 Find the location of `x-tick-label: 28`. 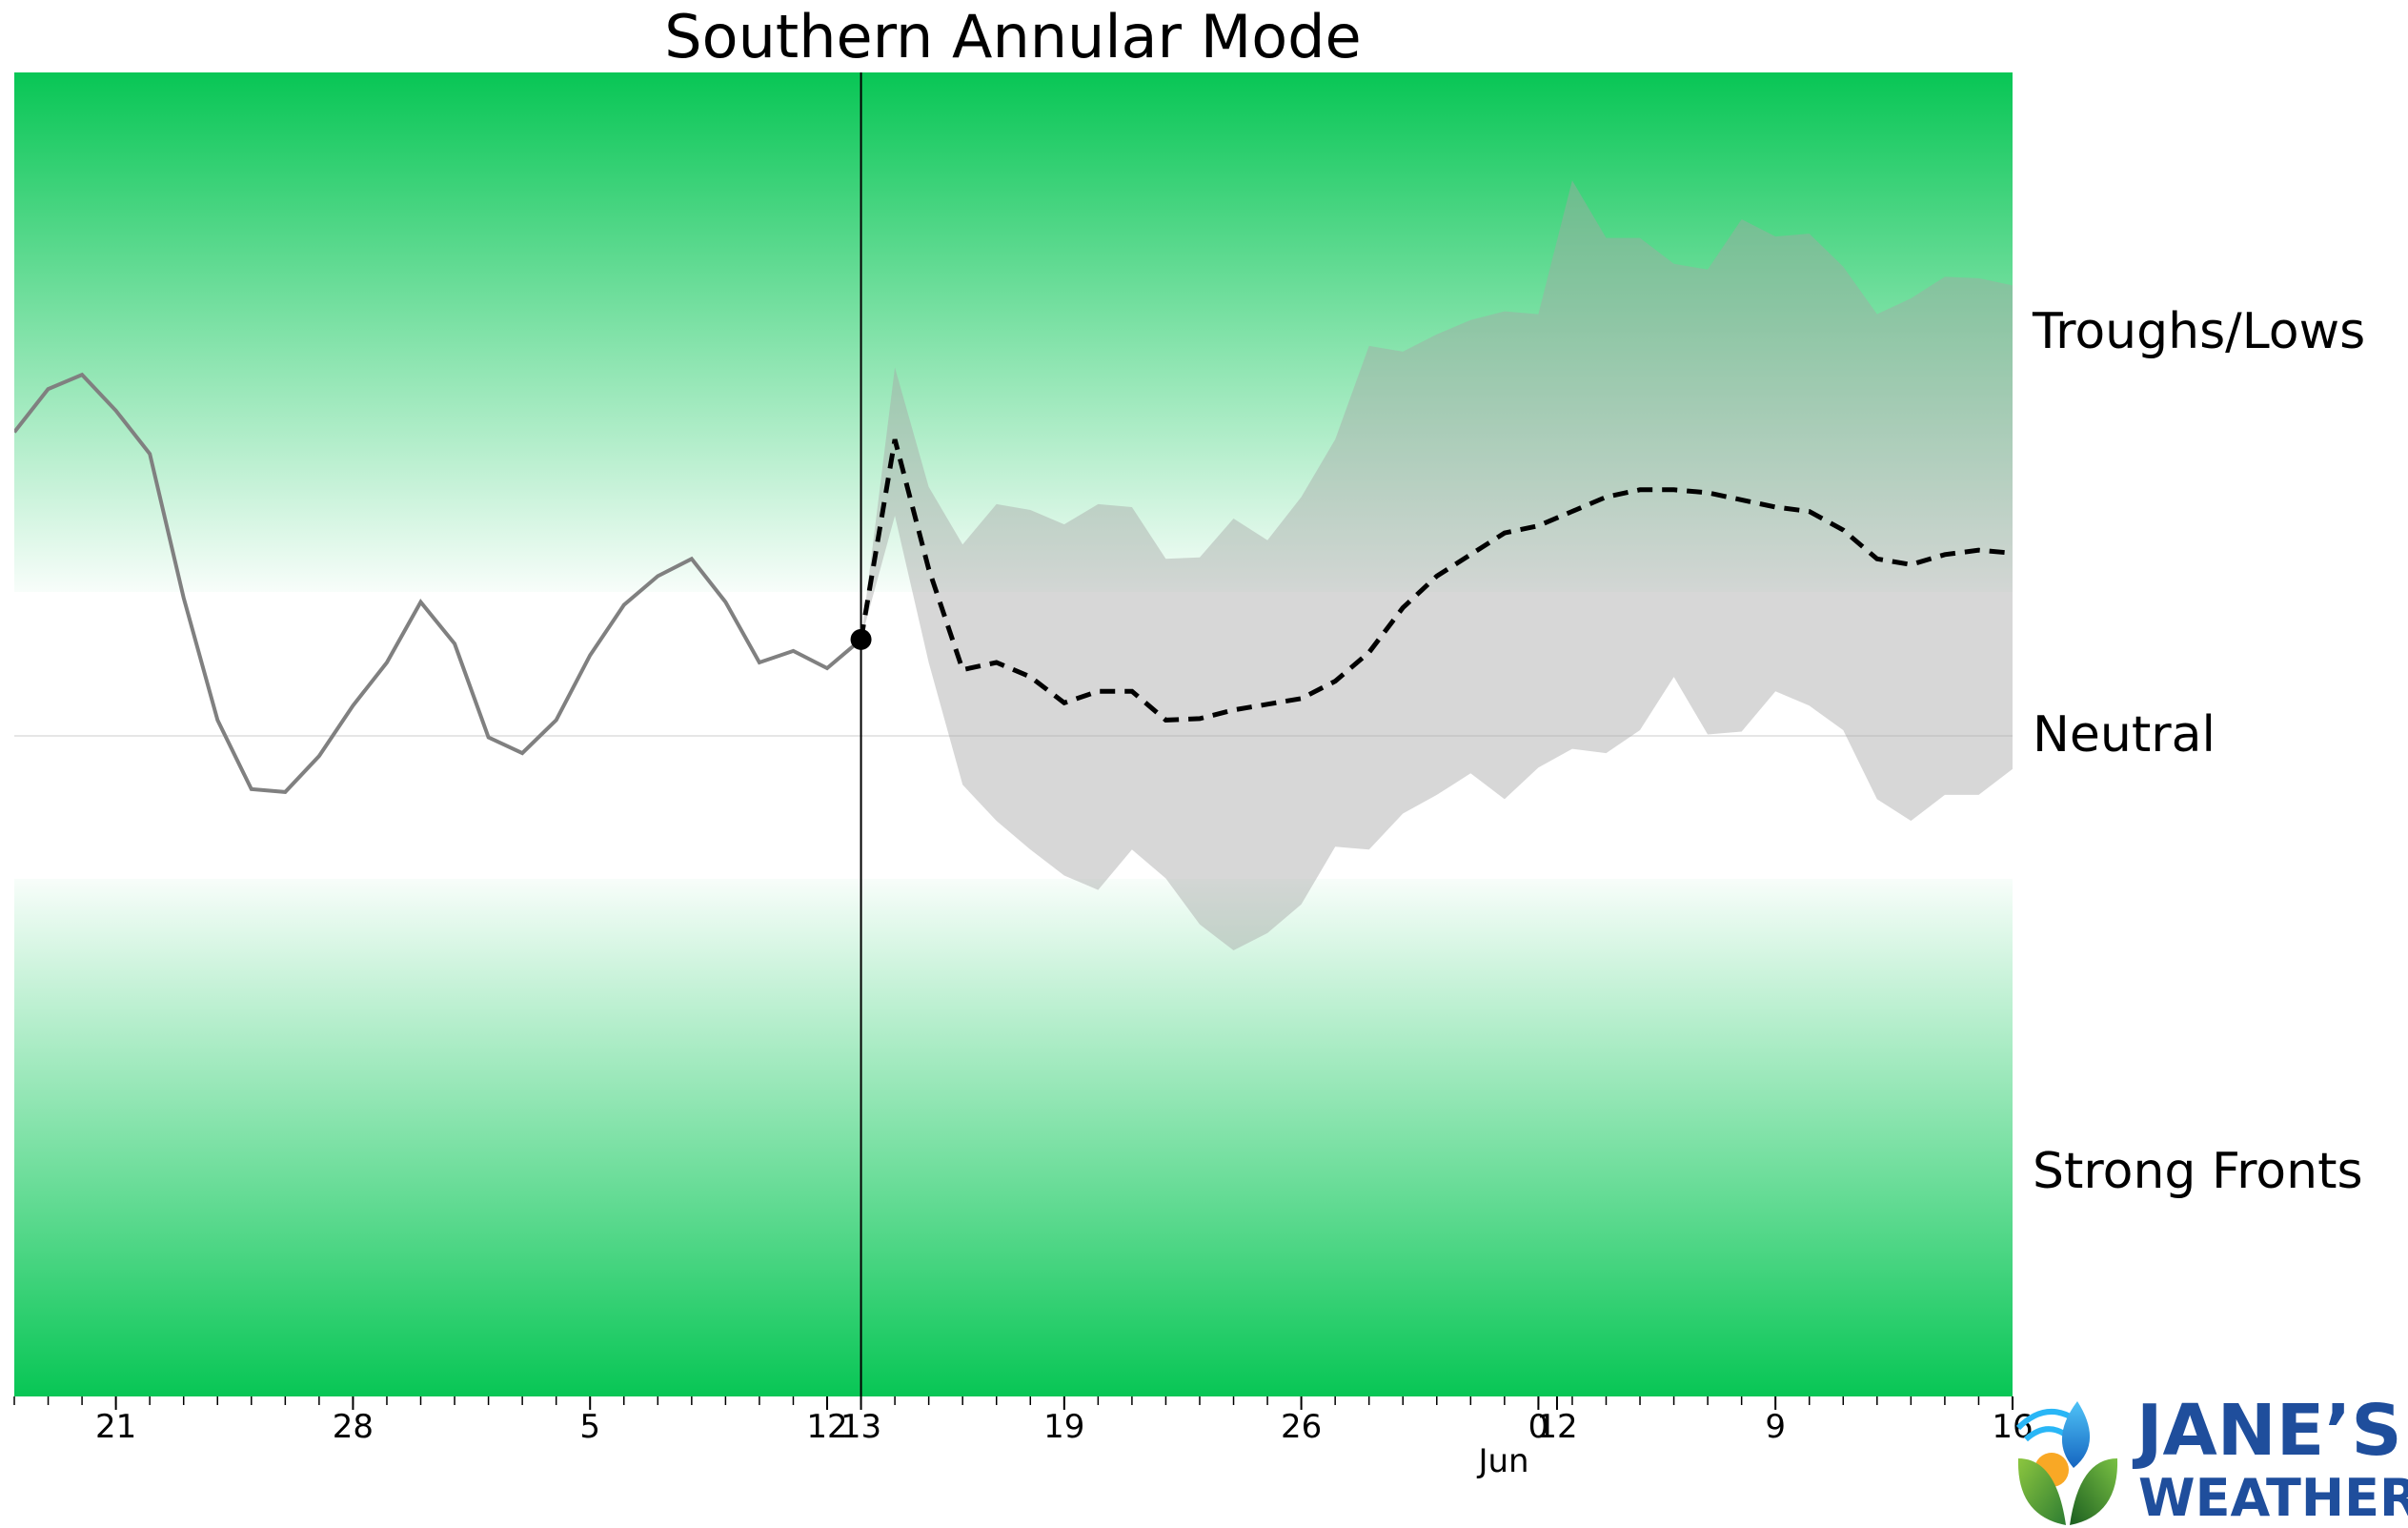

x-tick-label: 28 is located at coordinates (353, 1427).